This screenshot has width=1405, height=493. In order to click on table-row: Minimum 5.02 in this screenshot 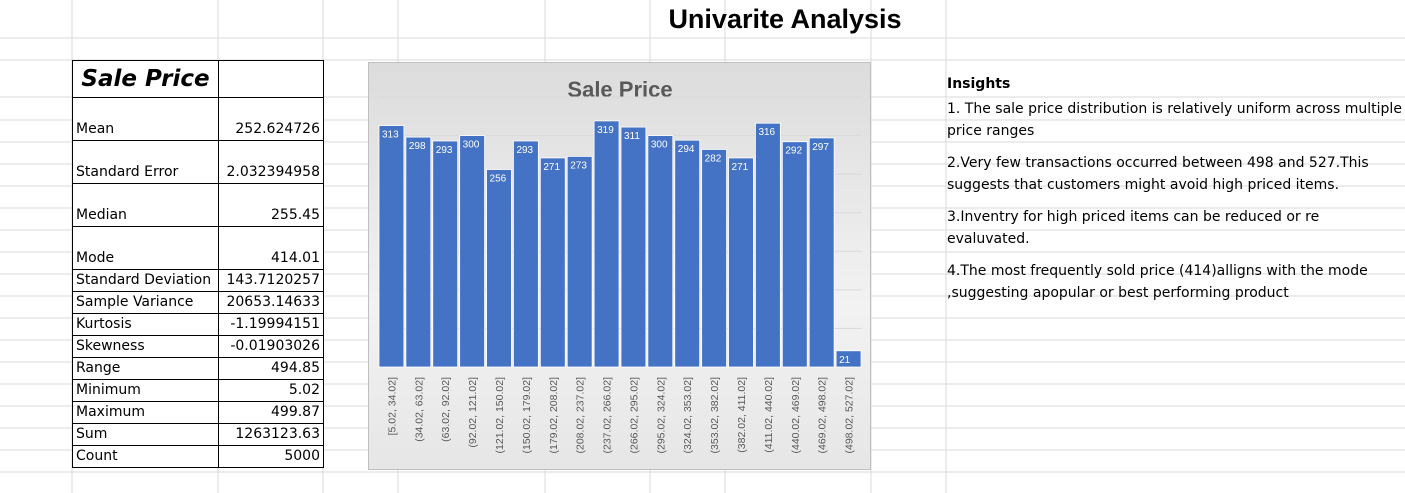, I will do `click(198, 390)`.